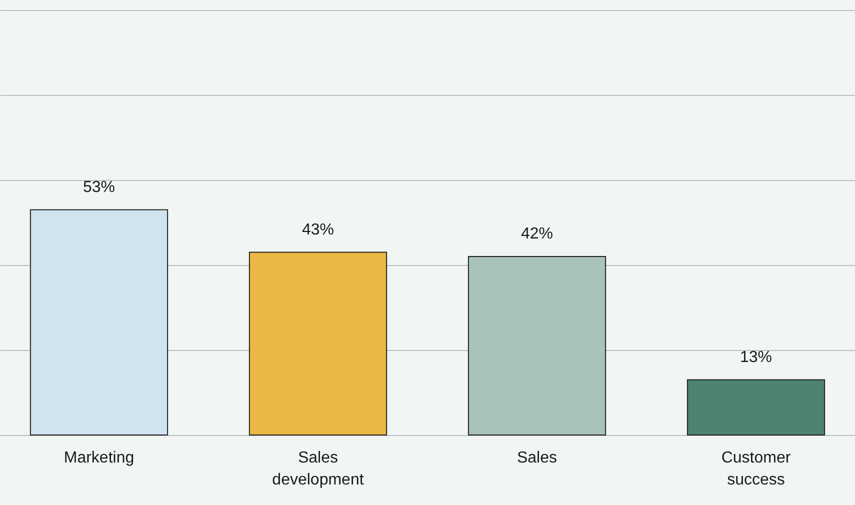 This screenshot has width=855, height=505. Describe the element at coordinates (318, 229) in the screenshot. I see `data-label: 43%` at that location.